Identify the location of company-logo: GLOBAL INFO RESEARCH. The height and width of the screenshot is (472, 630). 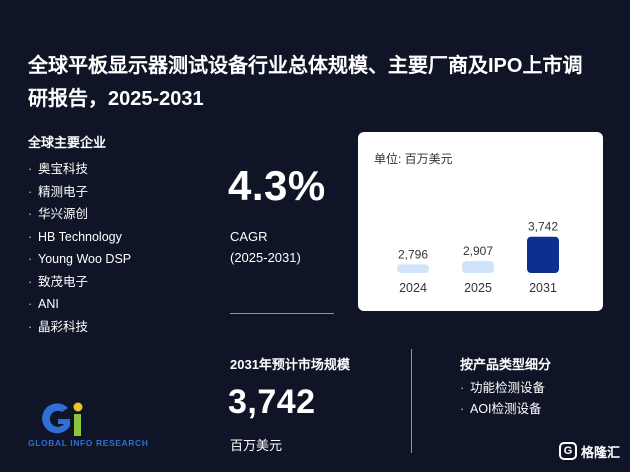
(98, 425).